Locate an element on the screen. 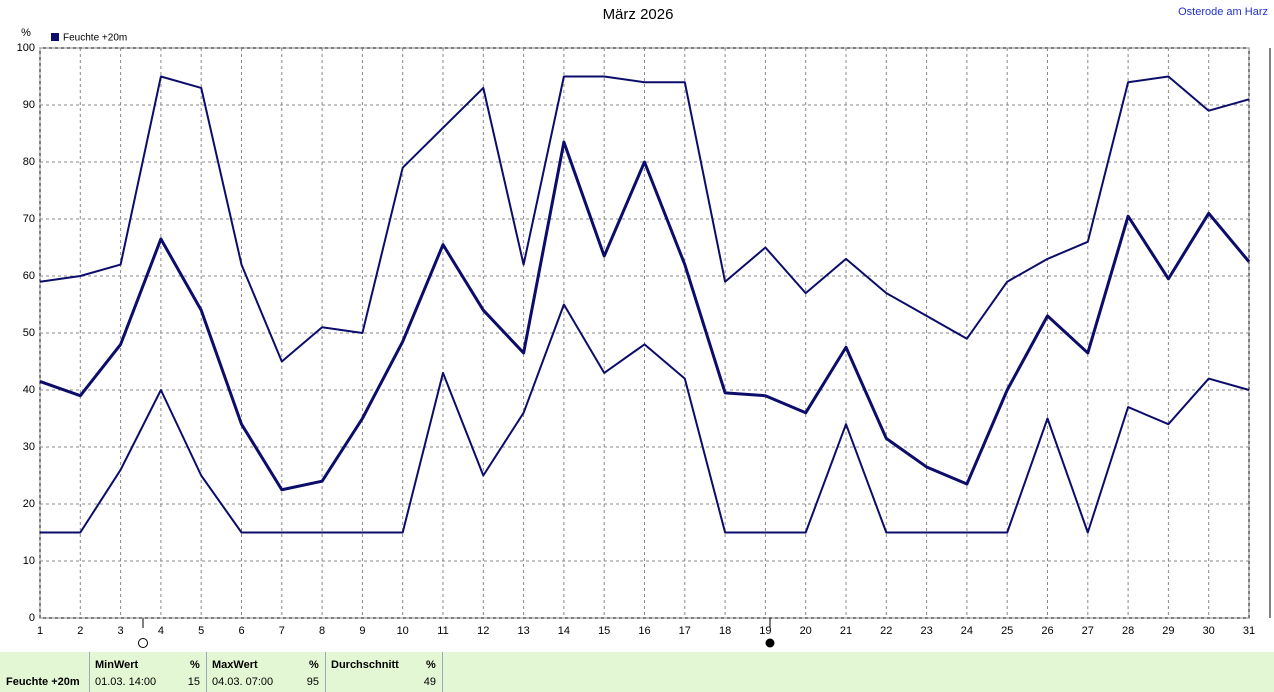  summary-label-text: Feuchte +20m is located at coordinates (43, 682).